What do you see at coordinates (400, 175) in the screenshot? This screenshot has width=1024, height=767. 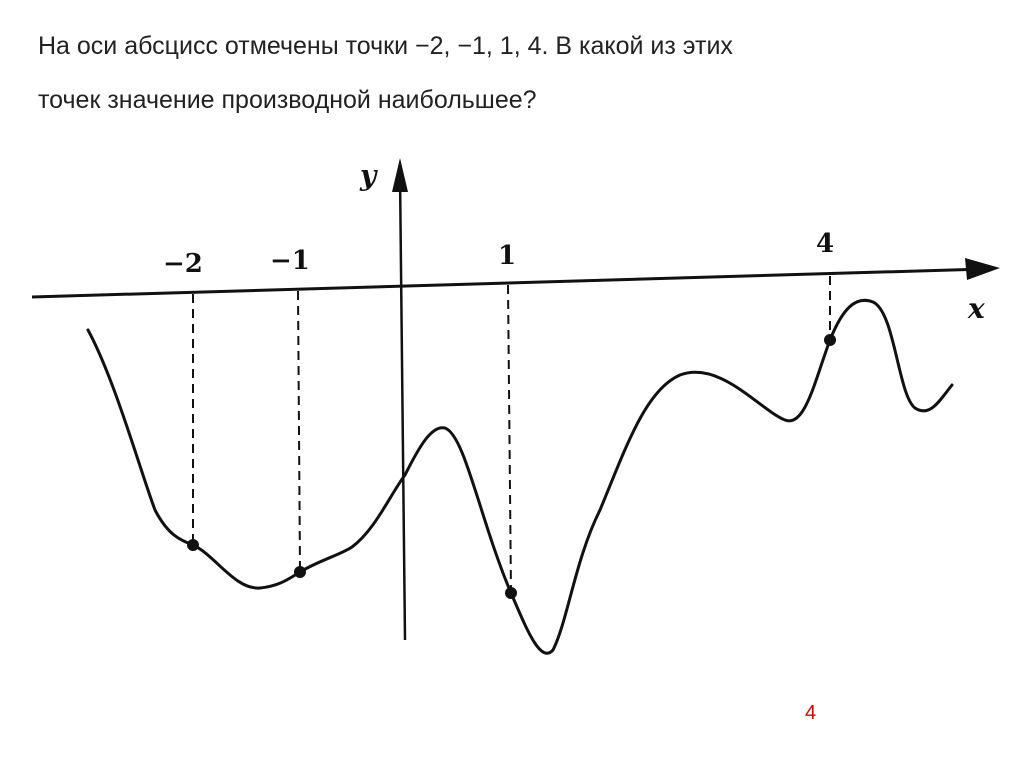 I see `y-axis-arrow` at bounding box center [400, 175].